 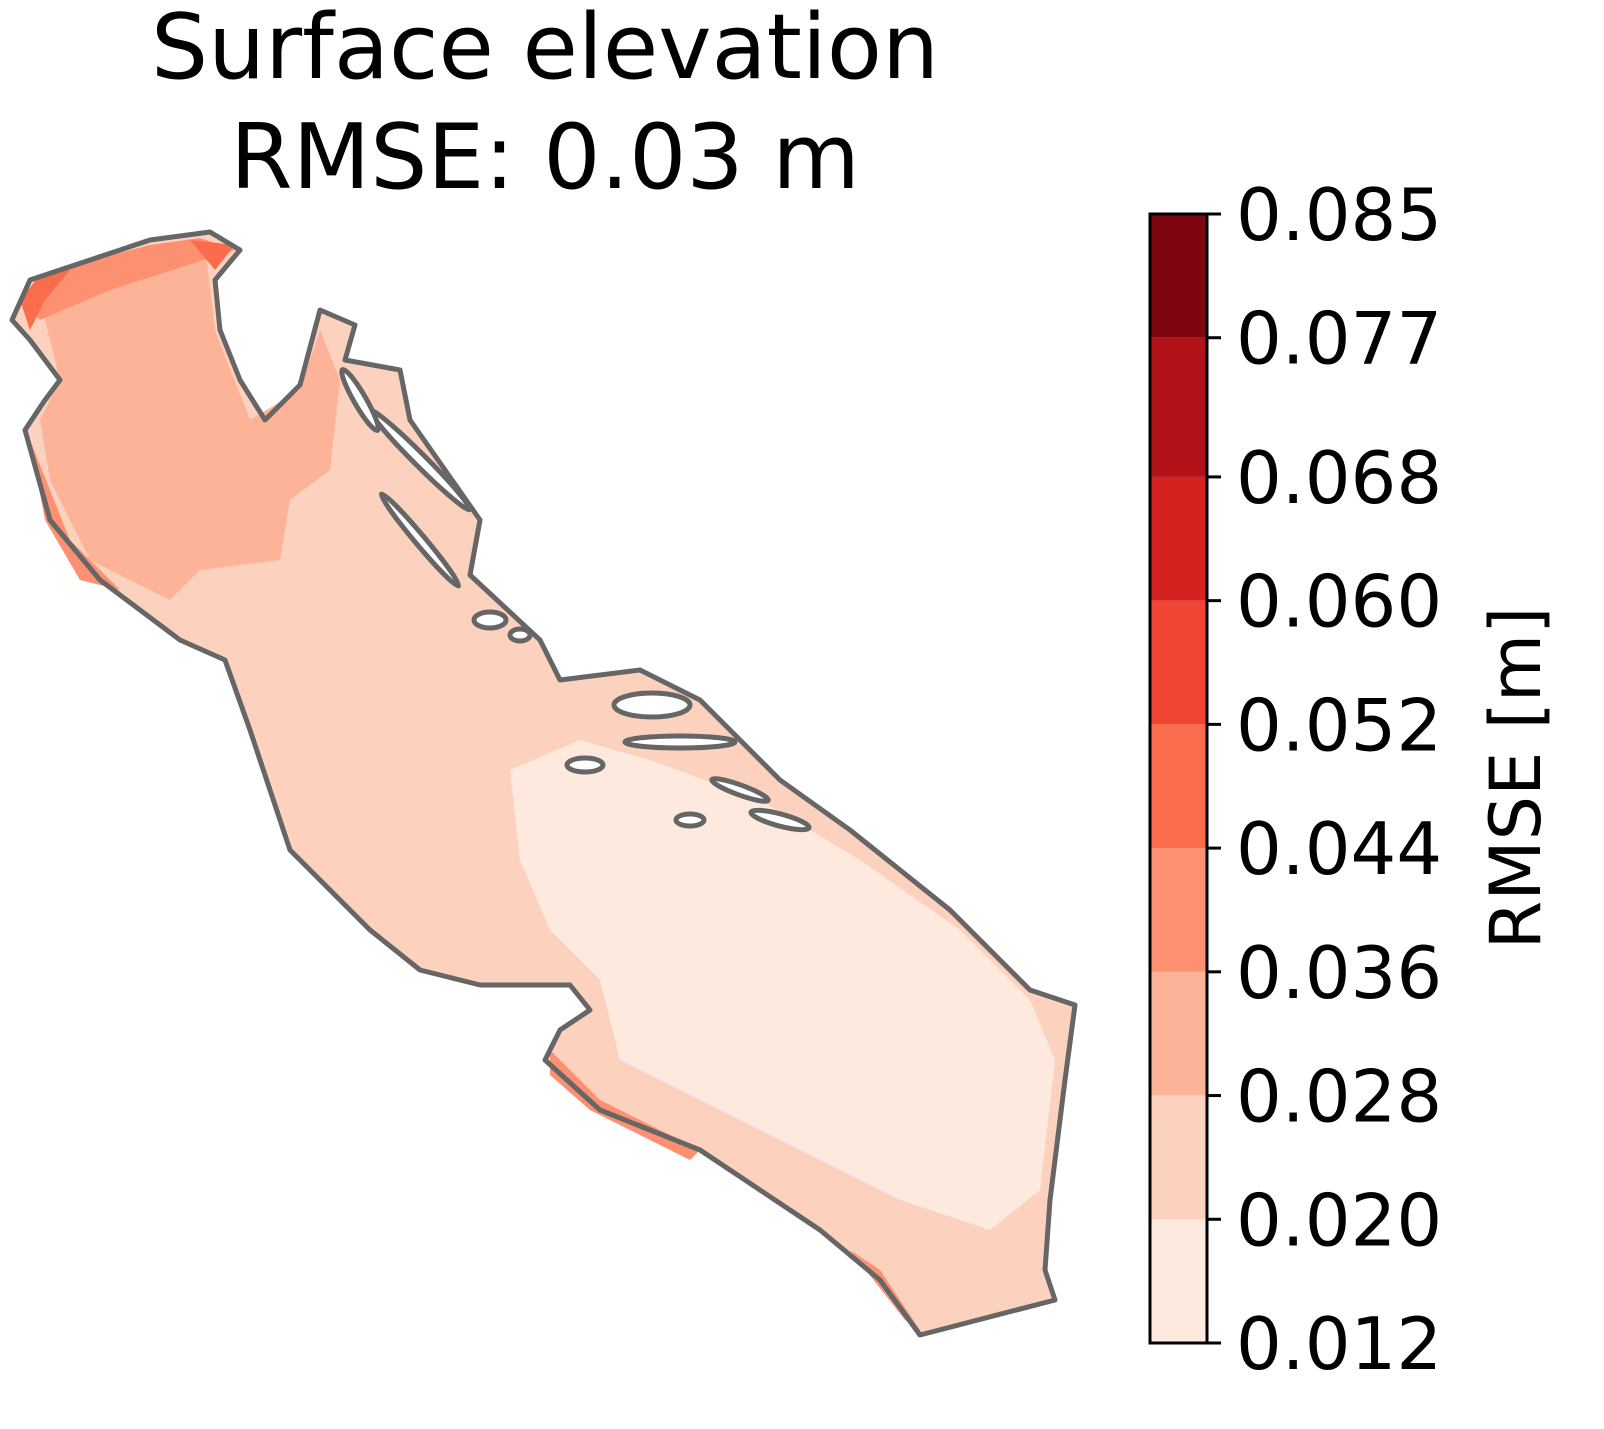 What do you see at coordinates (1516, 778) in the screenshot?
I see `colorbar-label: RMSE [m]` at bounding box center [1516, 778].